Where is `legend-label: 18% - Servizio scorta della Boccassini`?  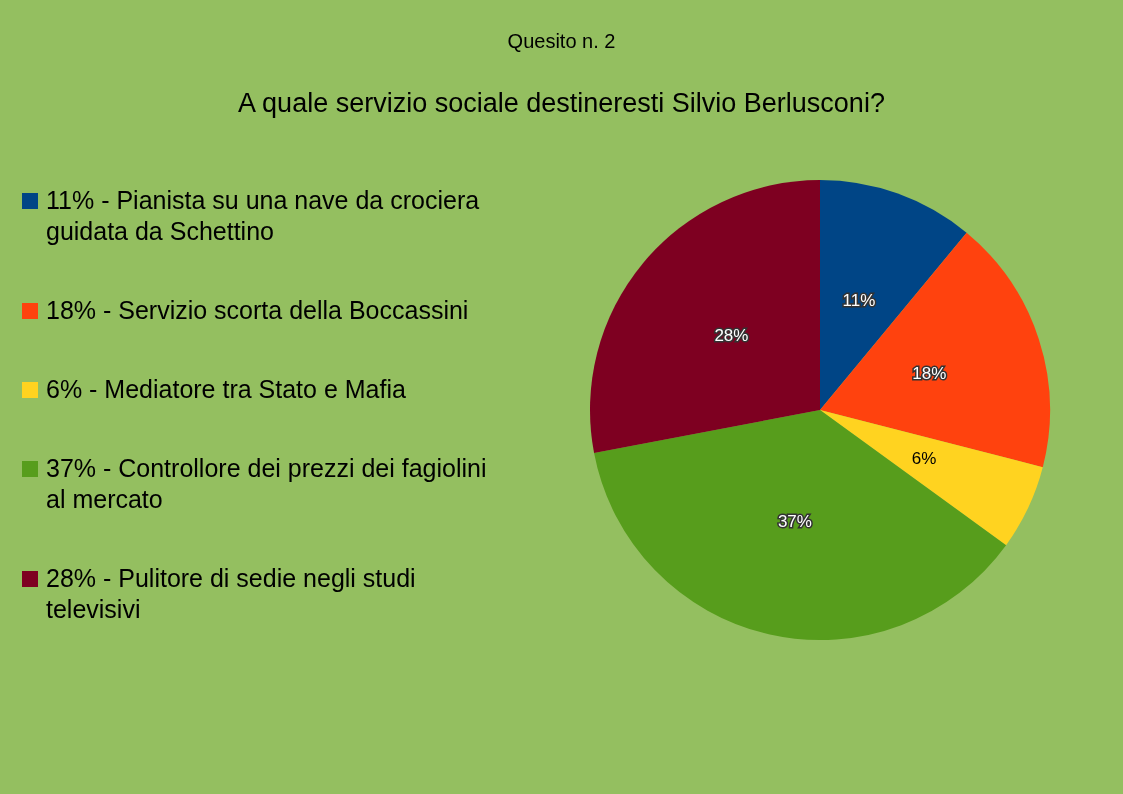
legend-label: 18% - Servizio scorta della Boccassini is located at coordinates (257, 310).